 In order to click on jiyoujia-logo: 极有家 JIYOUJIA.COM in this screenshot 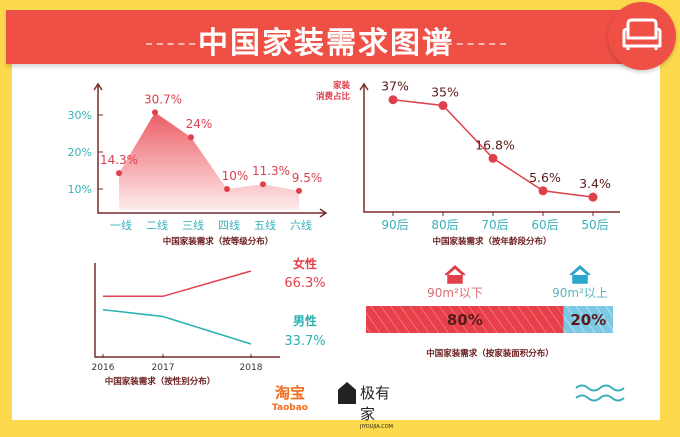, I will do `click(376, 407)`.